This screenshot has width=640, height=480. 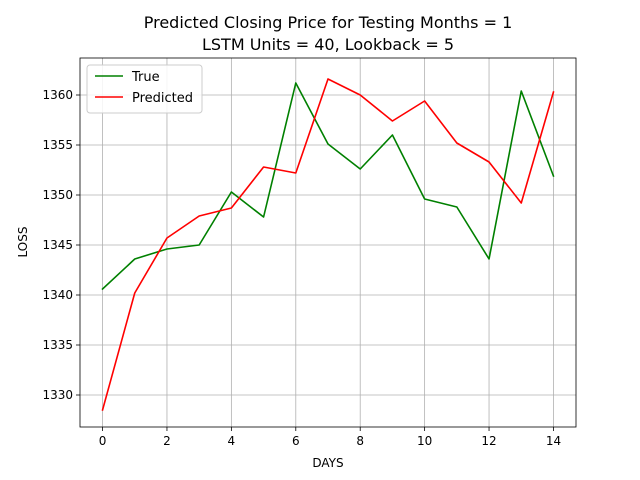 What do you see at coordinates (162, 98) in the screenshot?
I see `legend-label-predicted: Predicted` at bounding box center [162, 98].